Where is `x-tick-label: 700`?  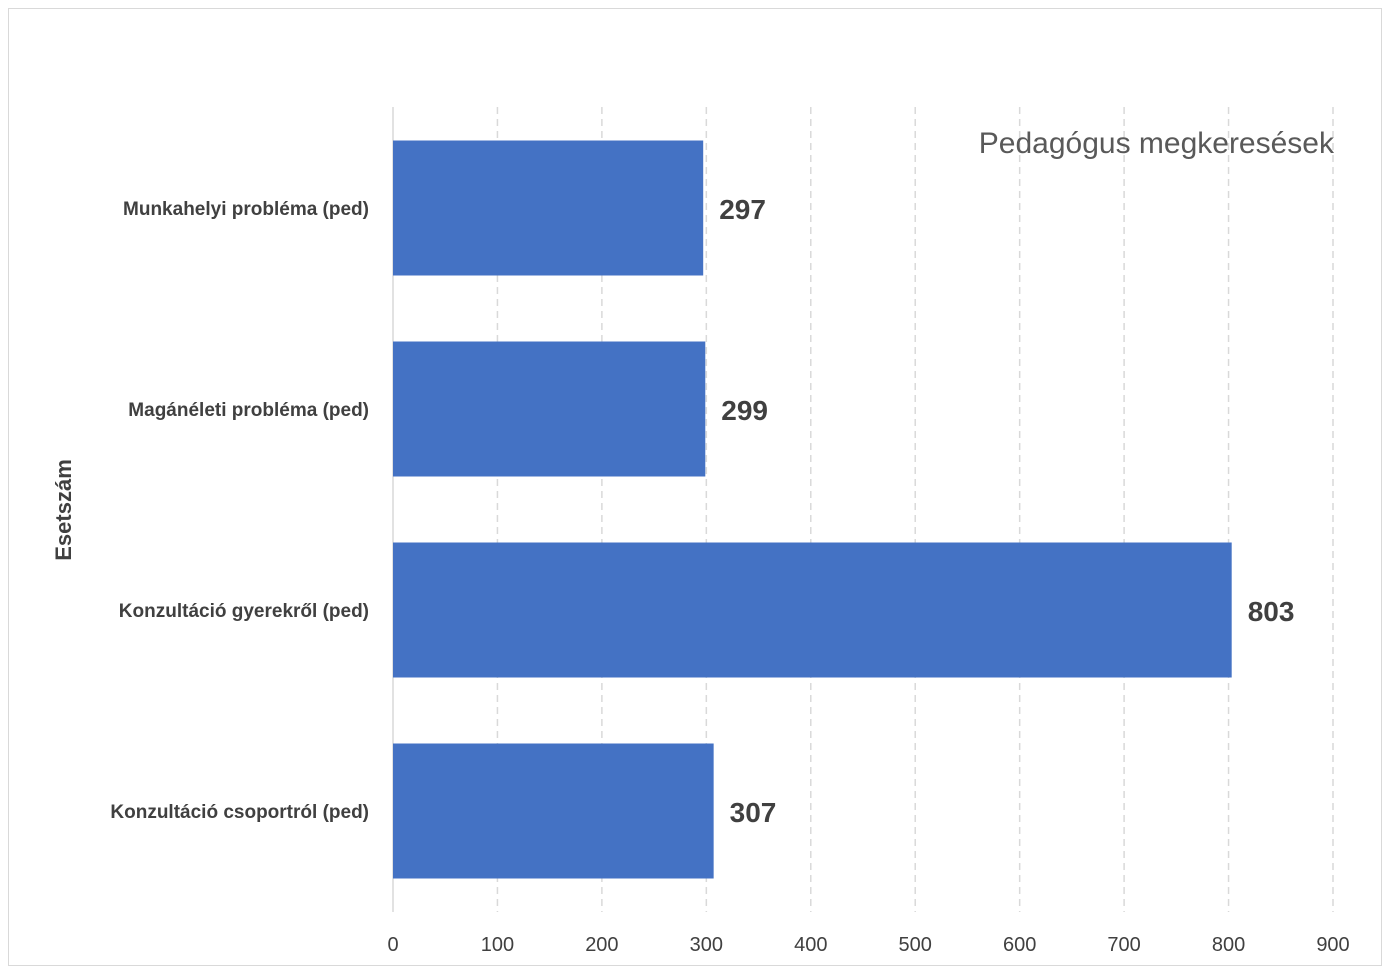
x-tick-label: 700 is located at coordinates (1123, 945).